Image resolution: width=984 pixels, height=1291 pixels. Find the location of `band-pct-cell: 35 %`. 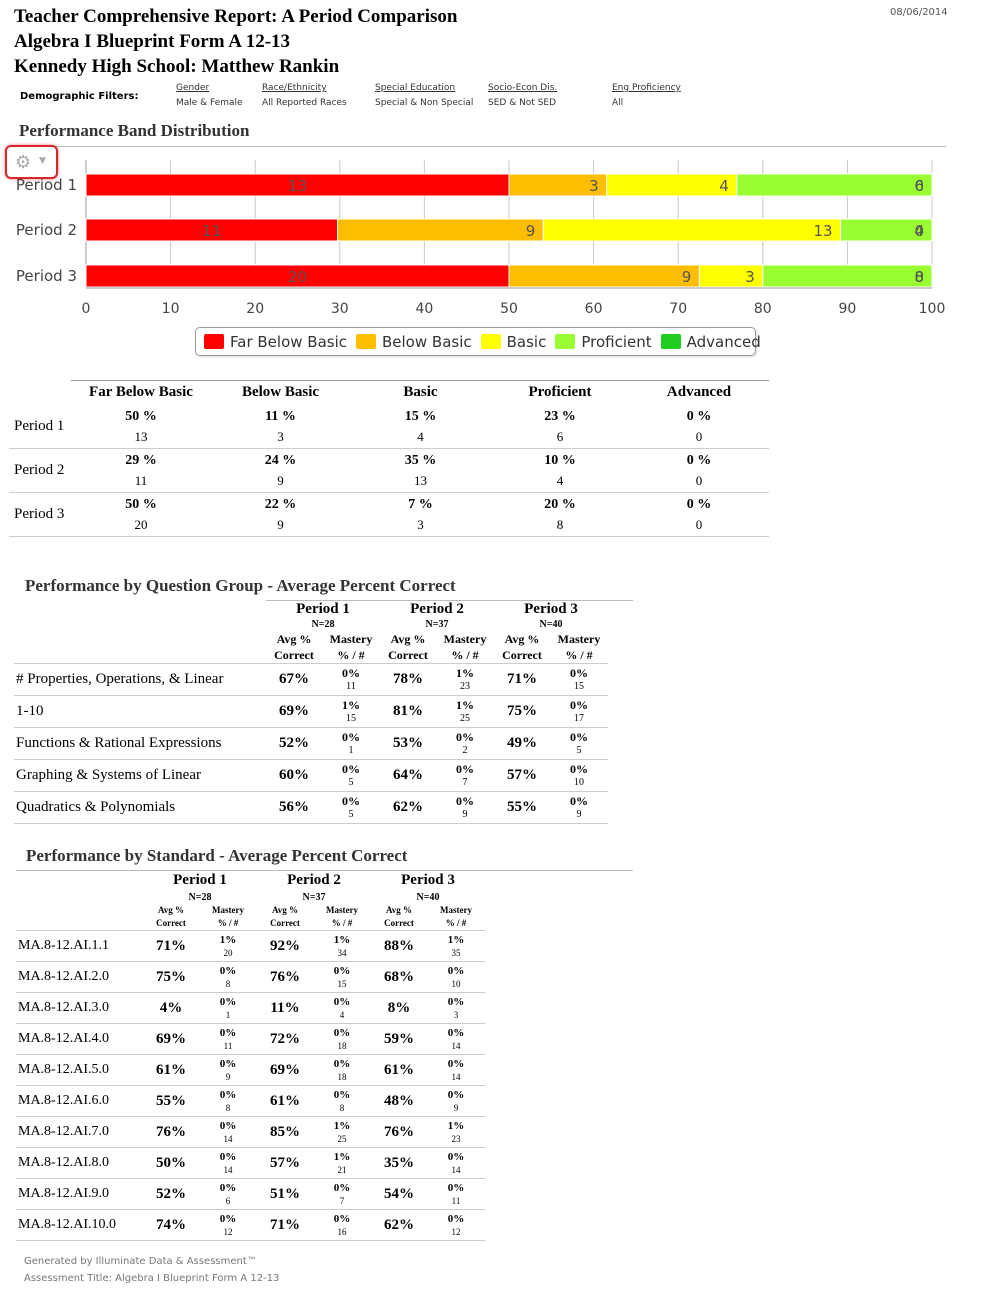

band-pct-cell: 35 % is located at coordinates (420, 460).